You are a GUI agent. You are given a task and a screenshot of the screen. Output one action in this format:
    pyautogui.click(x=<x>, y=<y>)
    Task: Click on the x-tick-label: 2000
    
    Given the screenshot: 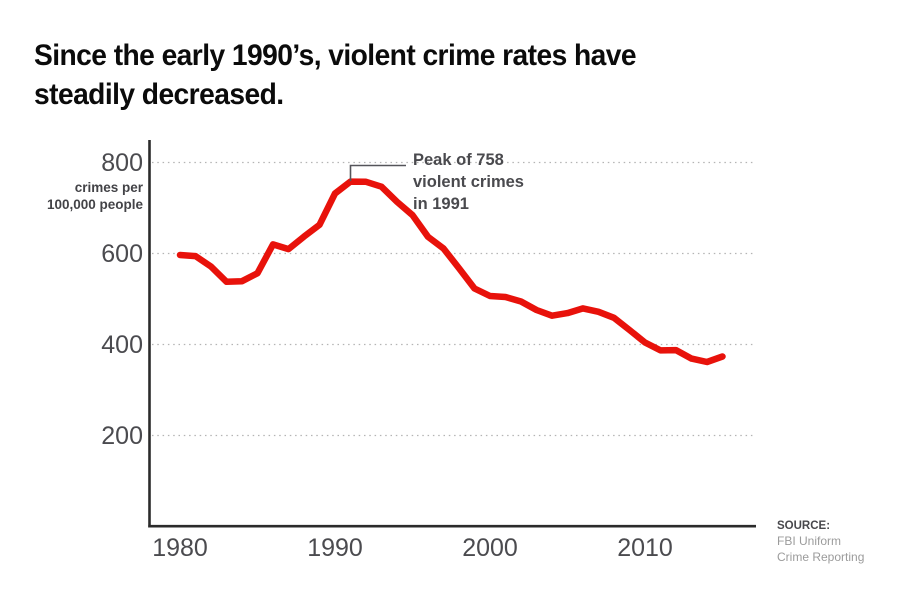 What is the action you would take?
    pyautogui.click(x=490, y=548)
    